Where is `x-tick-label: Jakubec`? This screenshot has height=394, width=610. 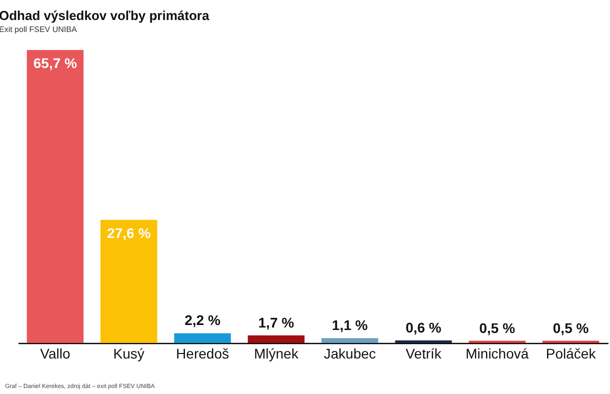 x-tick-label: Jakubec is located at coordinates (350, 354).